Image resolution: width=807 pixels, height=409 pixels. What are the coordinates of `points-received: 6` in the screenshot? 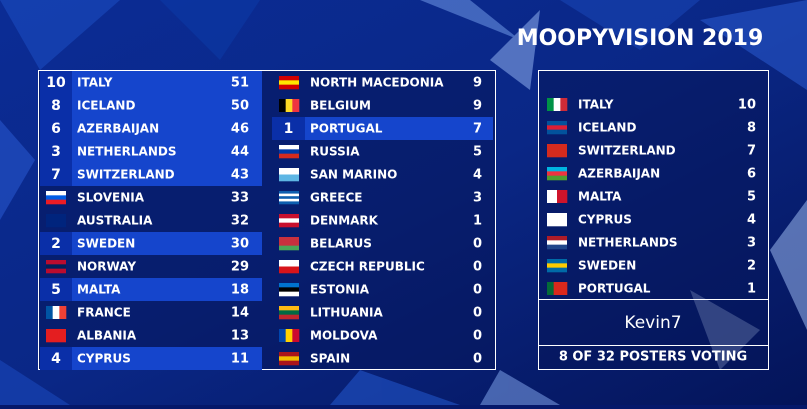 It's located at (56, 129).